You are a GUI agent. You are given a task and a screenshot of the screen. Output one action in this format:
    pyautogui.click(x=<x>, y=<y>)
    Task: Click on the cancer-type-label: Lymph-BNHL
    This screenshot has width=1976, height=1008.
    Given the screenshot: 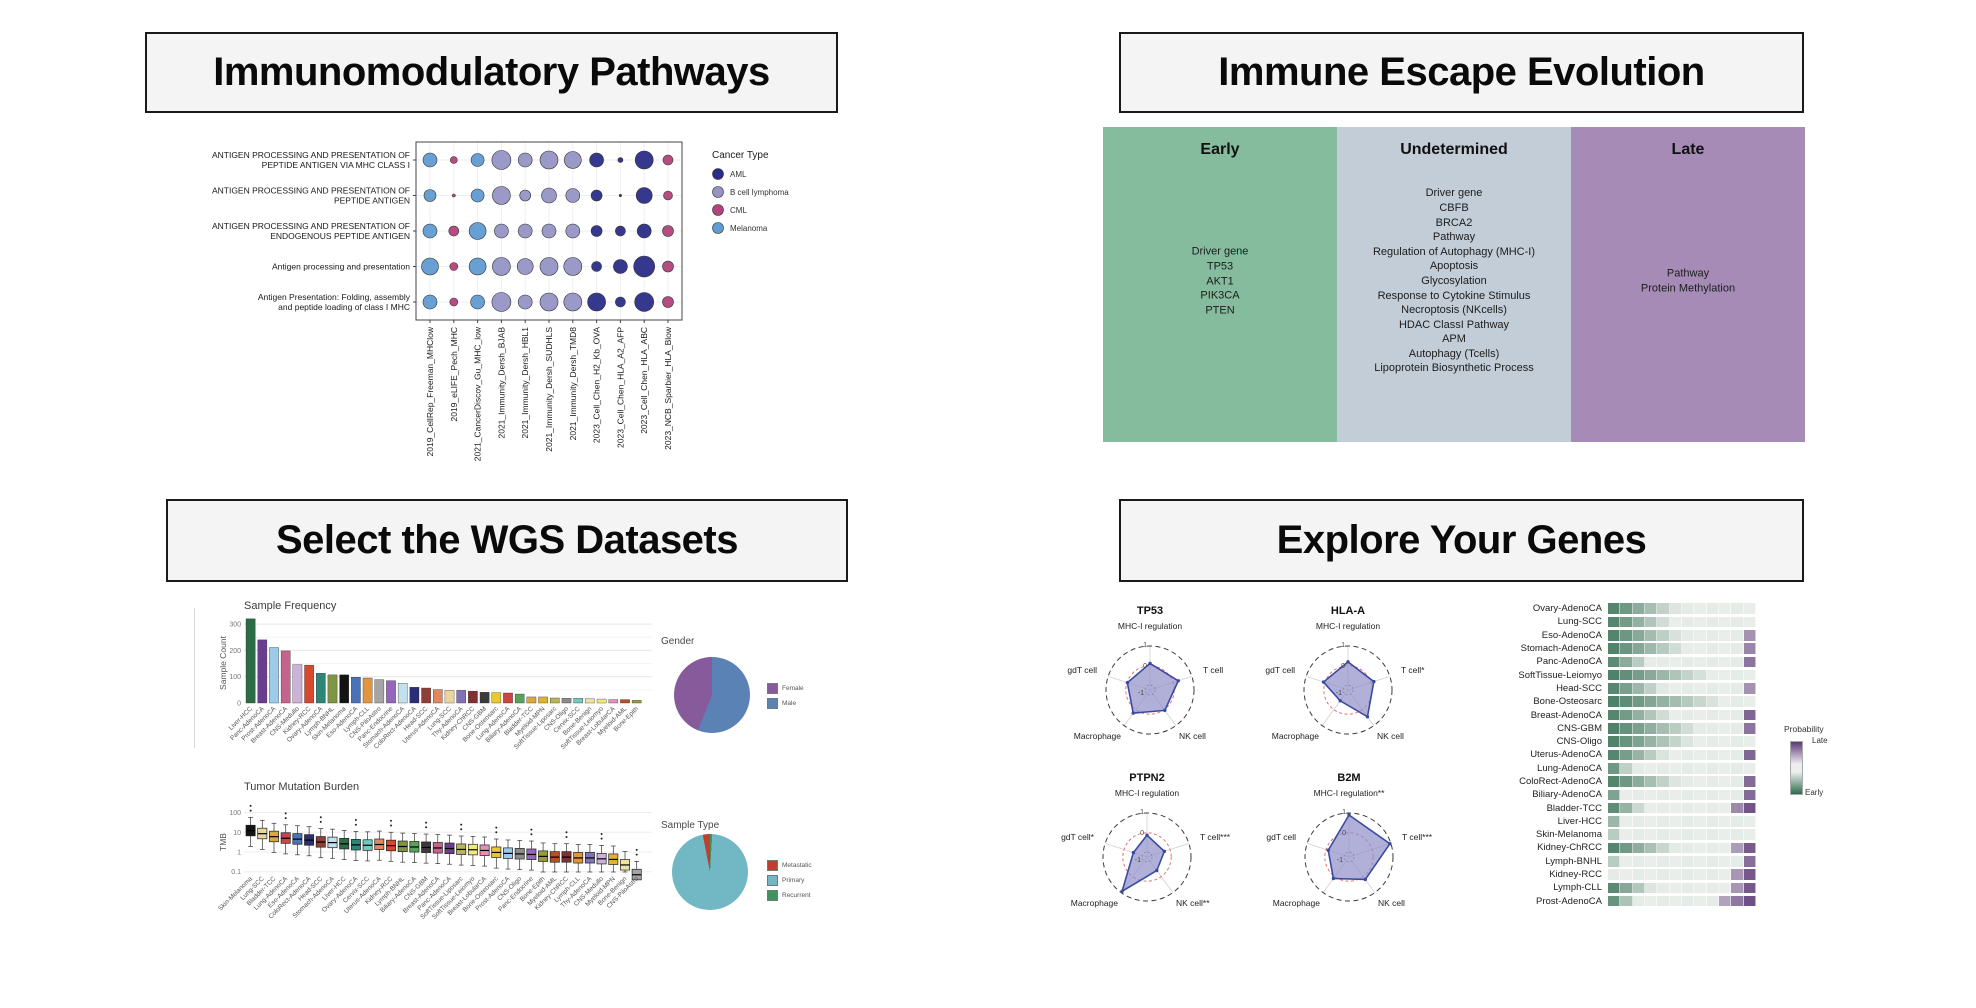 What is the action you would take?
    pyautogui.click(x=1573, y=861)
    